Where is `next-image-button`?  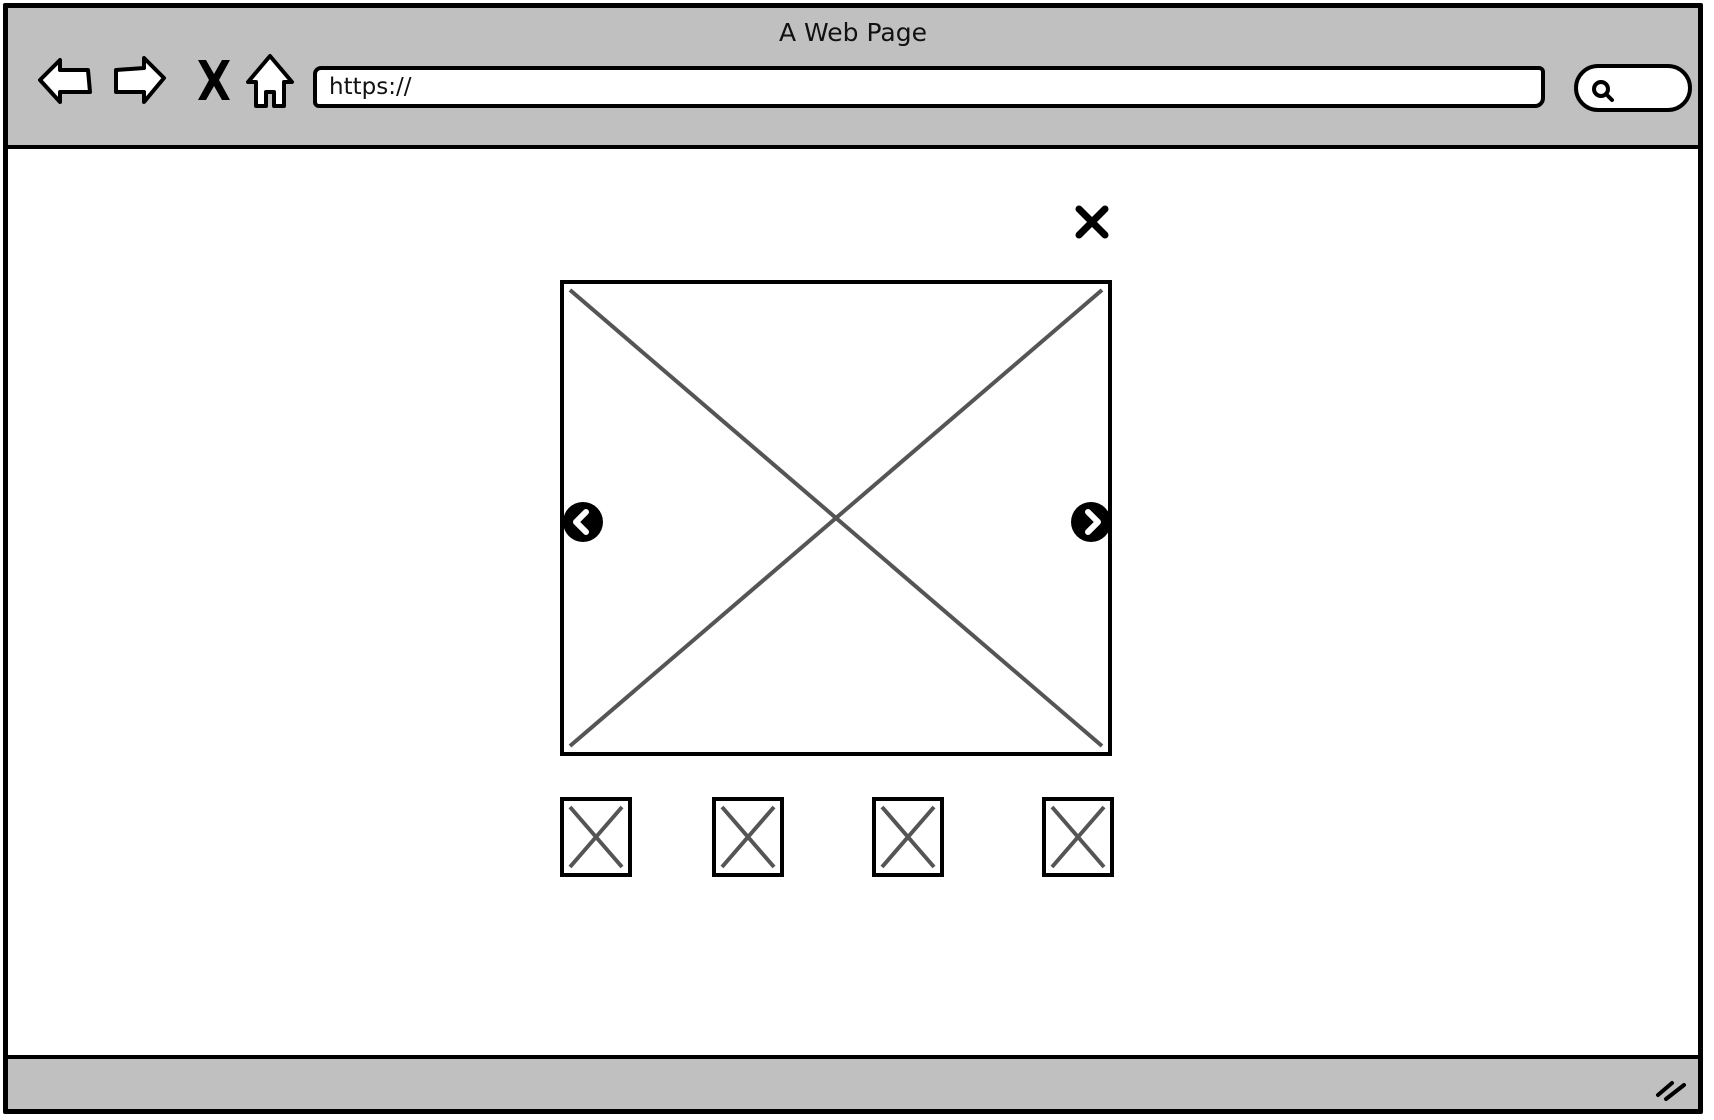 next-image-button is located at coordinates (1091, 522).